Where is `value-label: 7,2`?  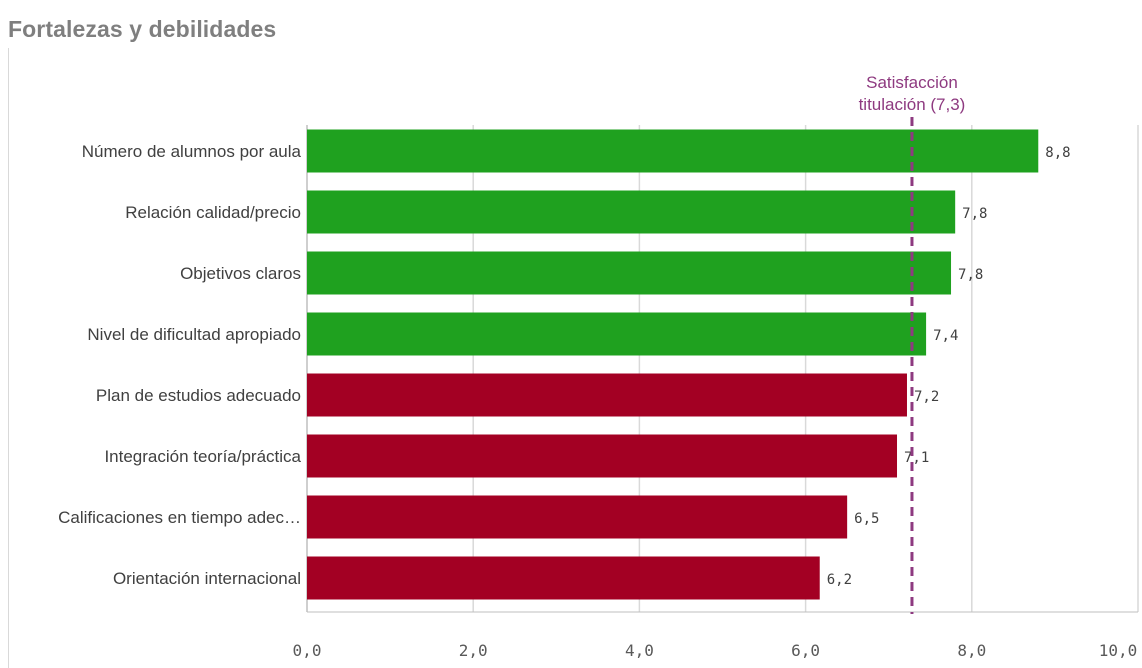 value-label: 7,2 is located at coordinates (926, 397).